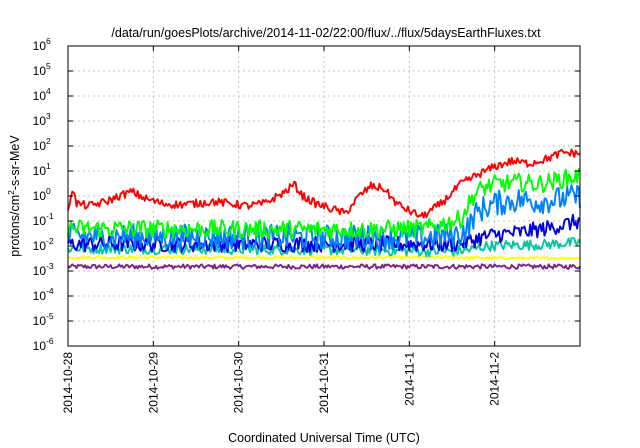  What do you see at coordinates (50, 291) in the screenshot?
I see `y-tick-label-exponent: -4` at bounding box center [50, 291].